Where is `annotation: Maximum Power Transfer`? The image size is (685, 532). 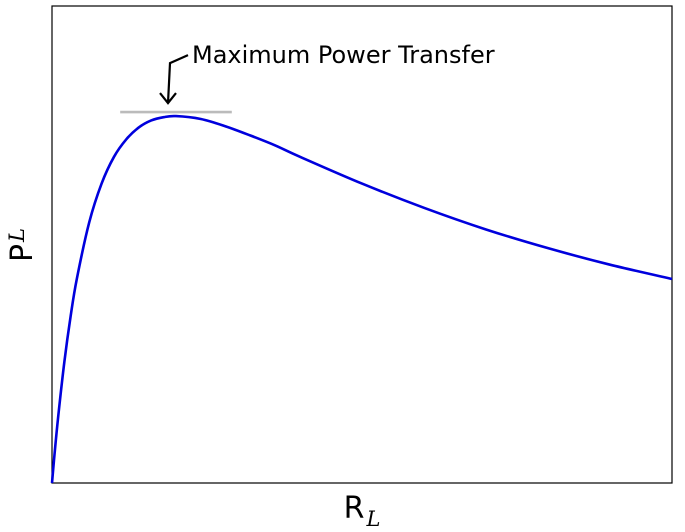
annotation: Maximum Power Transfer is located at coordinates (307, 77).